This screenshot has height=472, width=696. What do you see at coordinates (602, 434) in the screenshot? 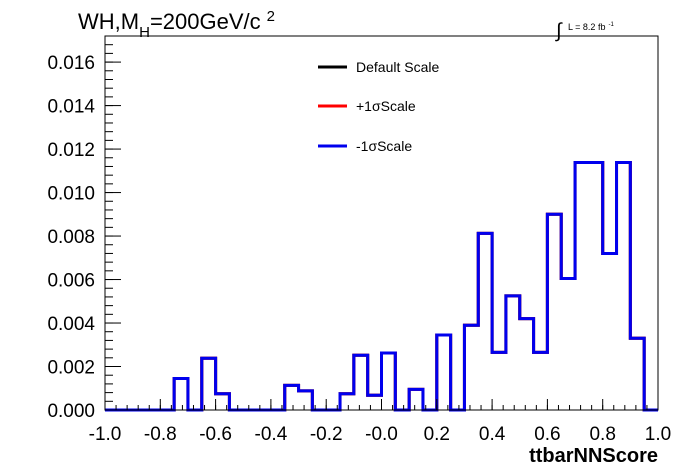
I see `x-tick-label: 0.8` at bounding box center [602, 434].